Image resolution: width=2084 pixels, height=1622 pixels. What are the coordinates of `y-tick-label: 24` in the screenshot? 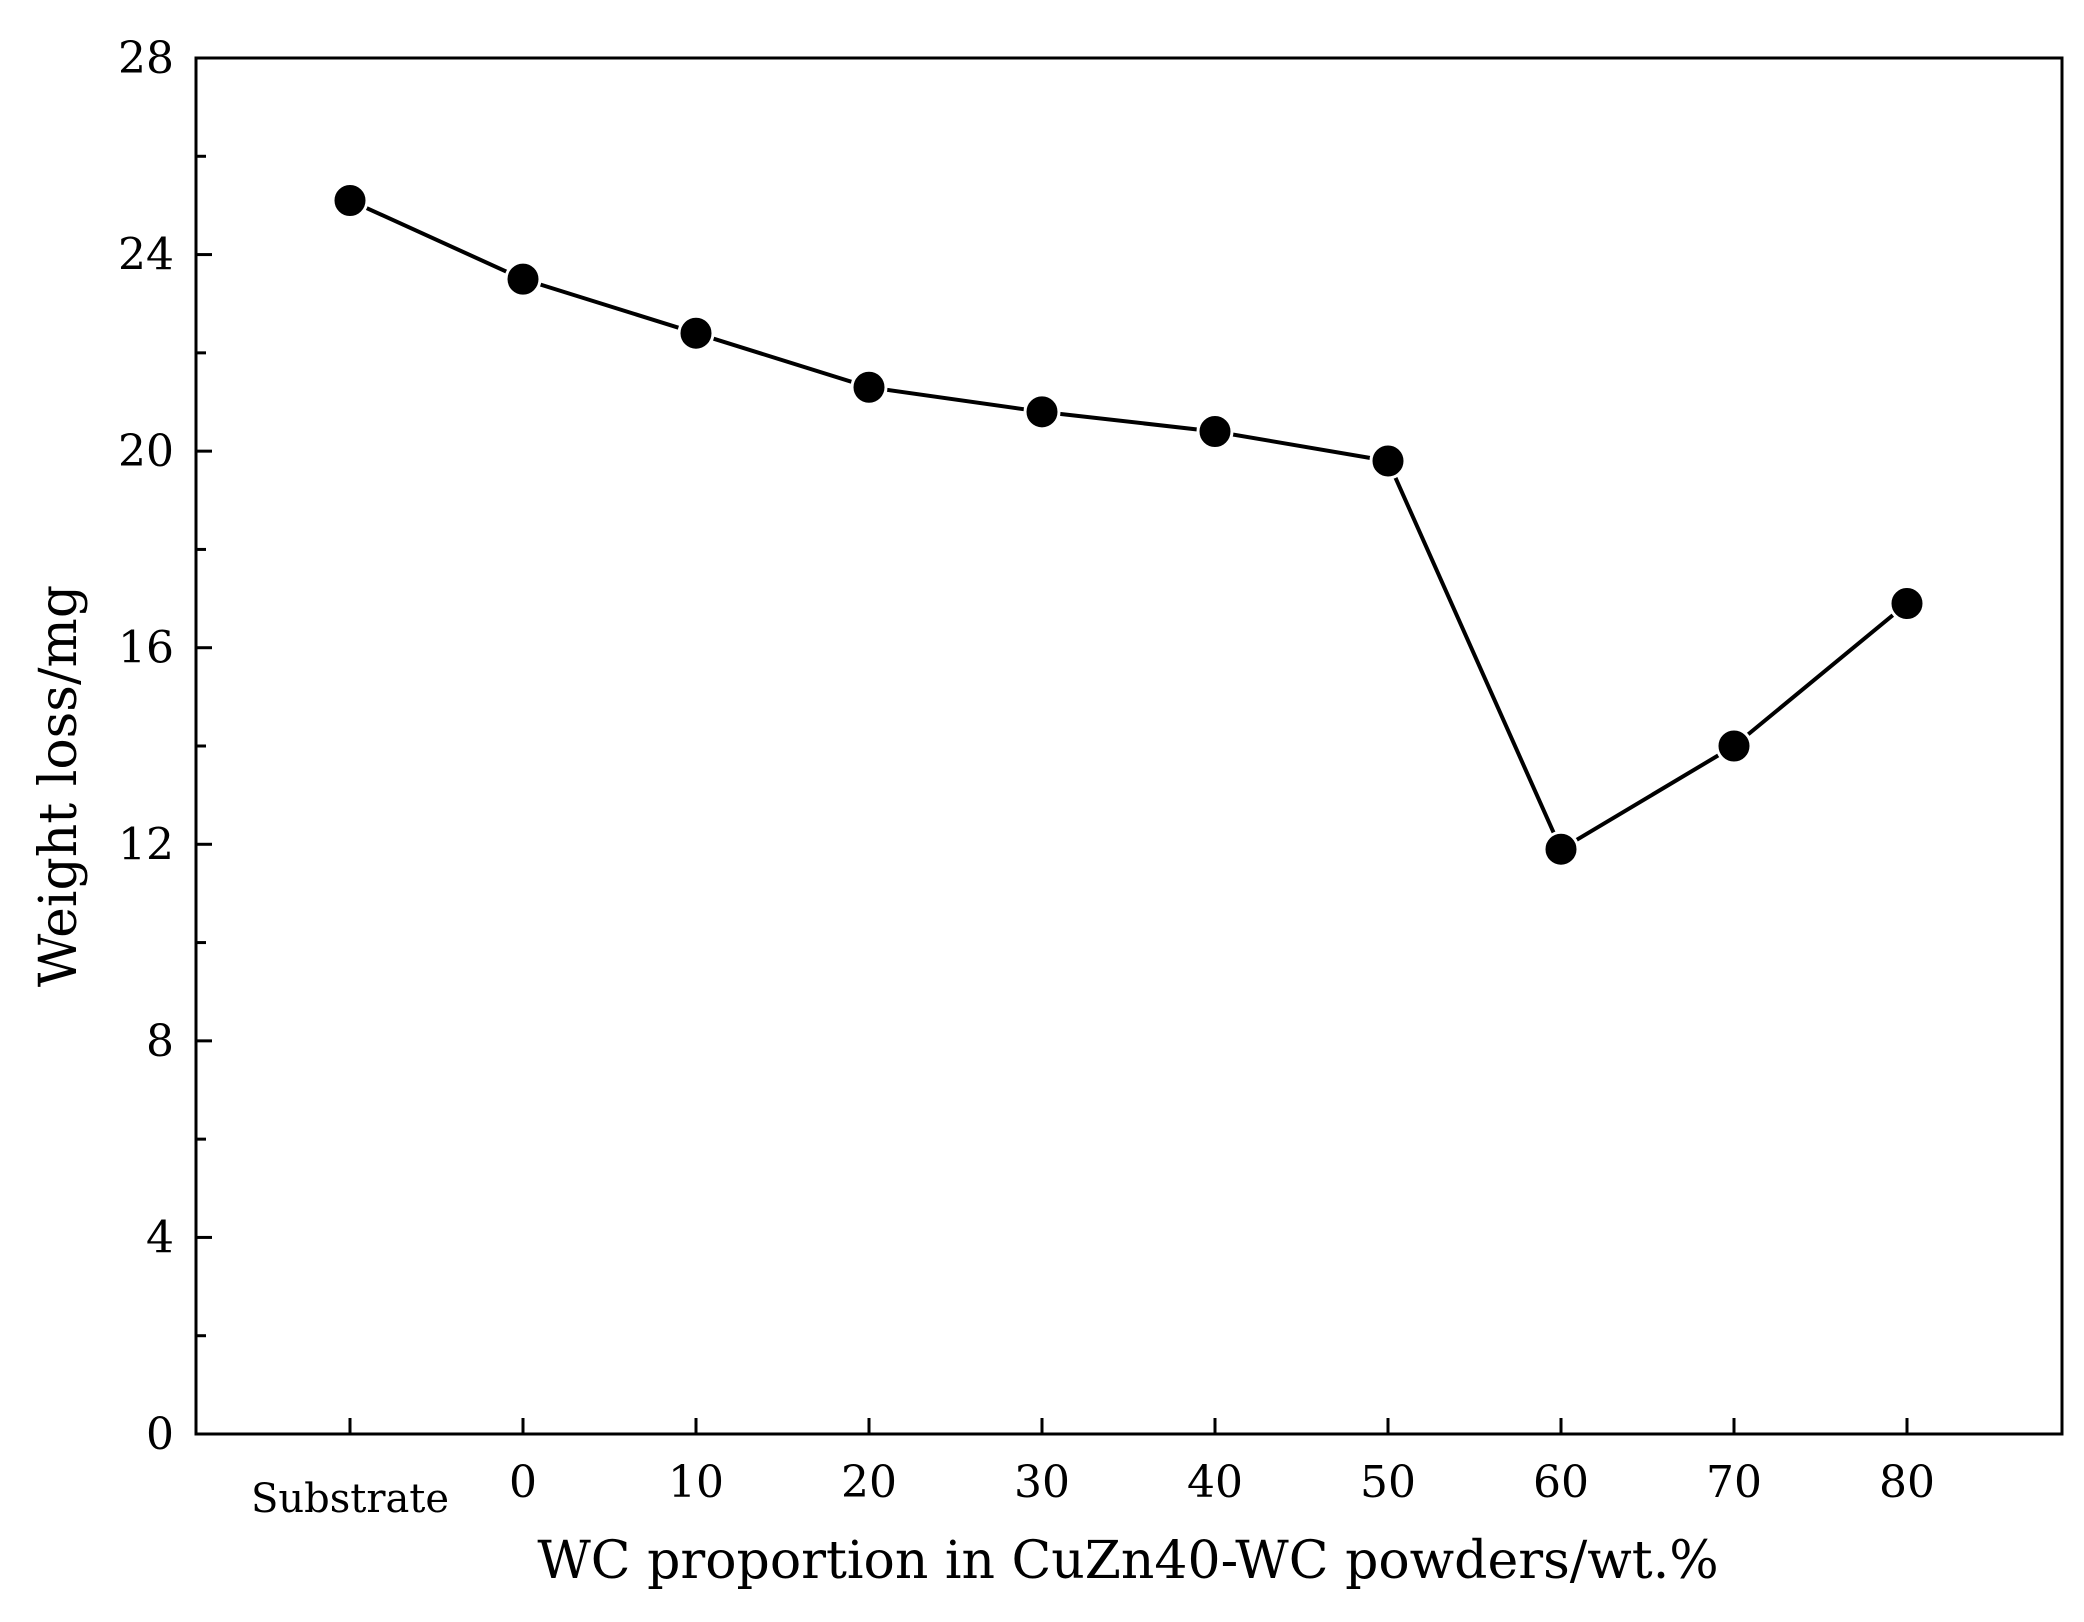 It's located at (146, 255).